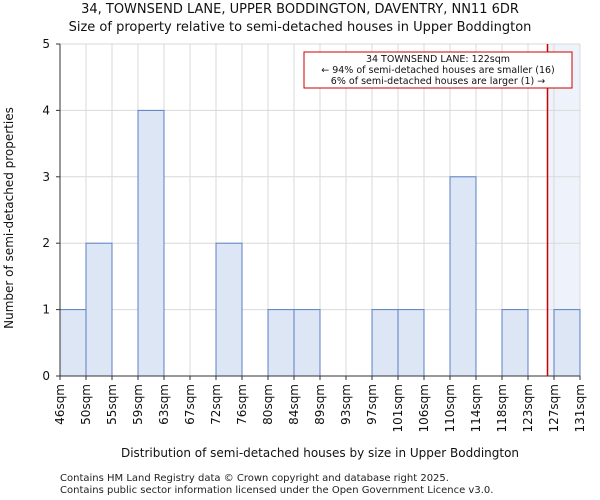 This screenshot has height=500, width=600. What do you see at coordinates (424, 408) in the screenshot?
I see `x-tick-label: 106sqm` at bounding box center [424, 408].